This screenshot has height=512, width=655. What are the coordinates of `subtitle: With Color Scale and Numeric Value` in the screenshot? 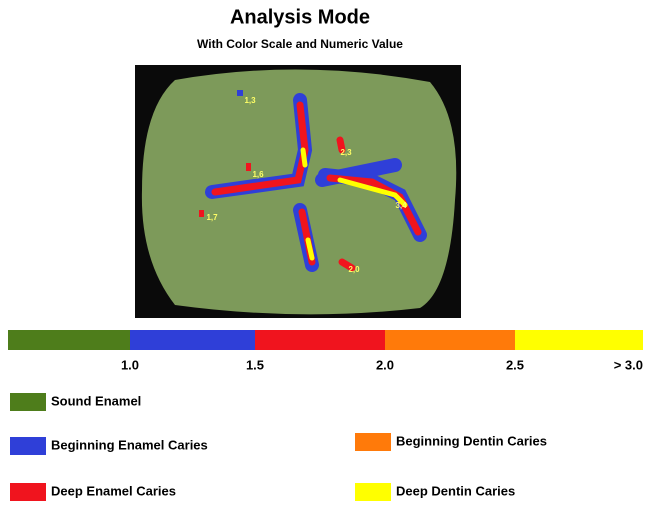 It's located at (300, 44).